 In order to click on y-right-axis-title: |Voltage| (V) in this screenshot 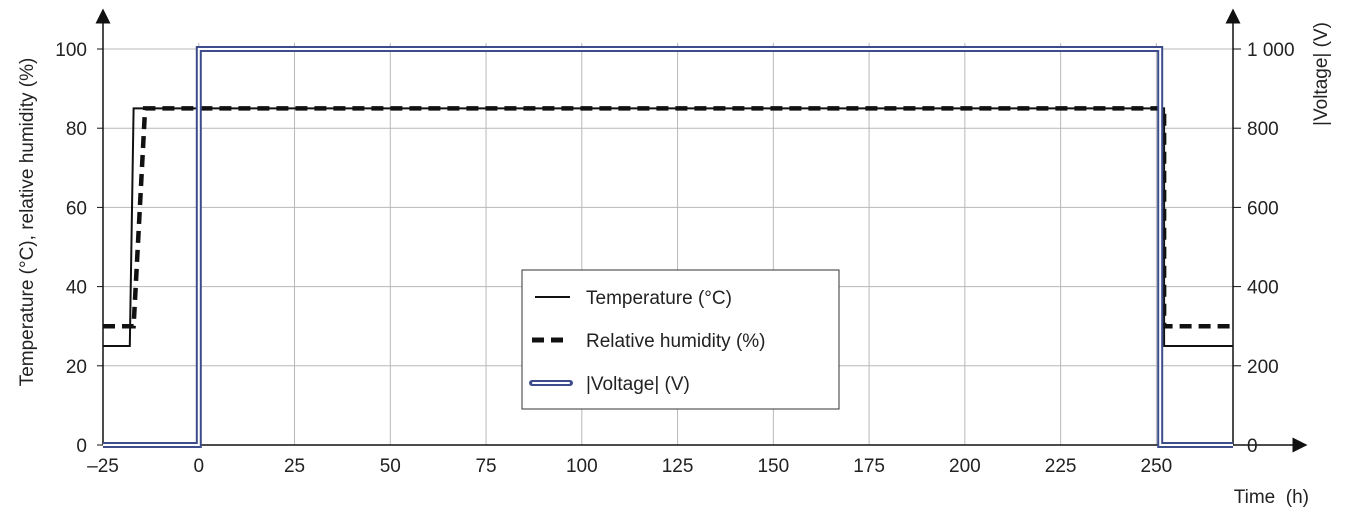, I will do `click(1321, 74)`.